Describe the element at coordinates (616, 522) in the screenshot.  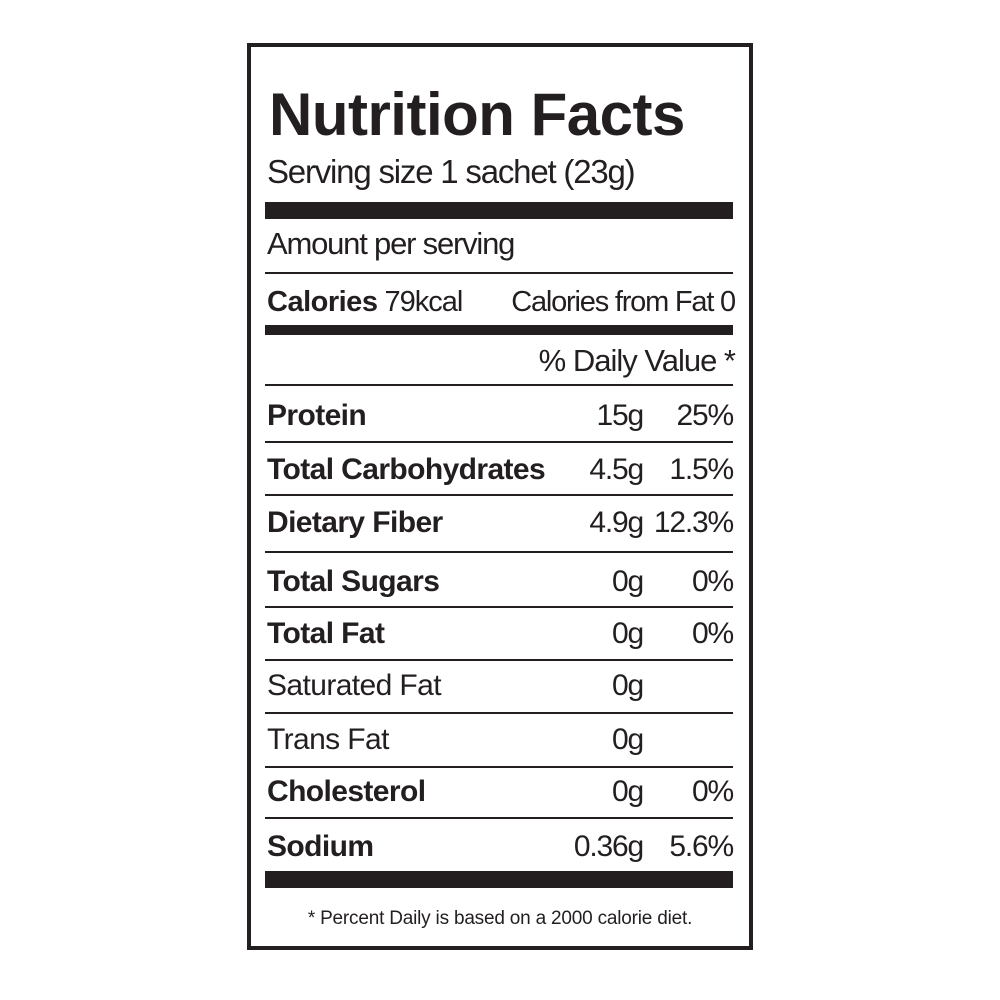
I see `nutrient-amount: 4.9g` at that location.